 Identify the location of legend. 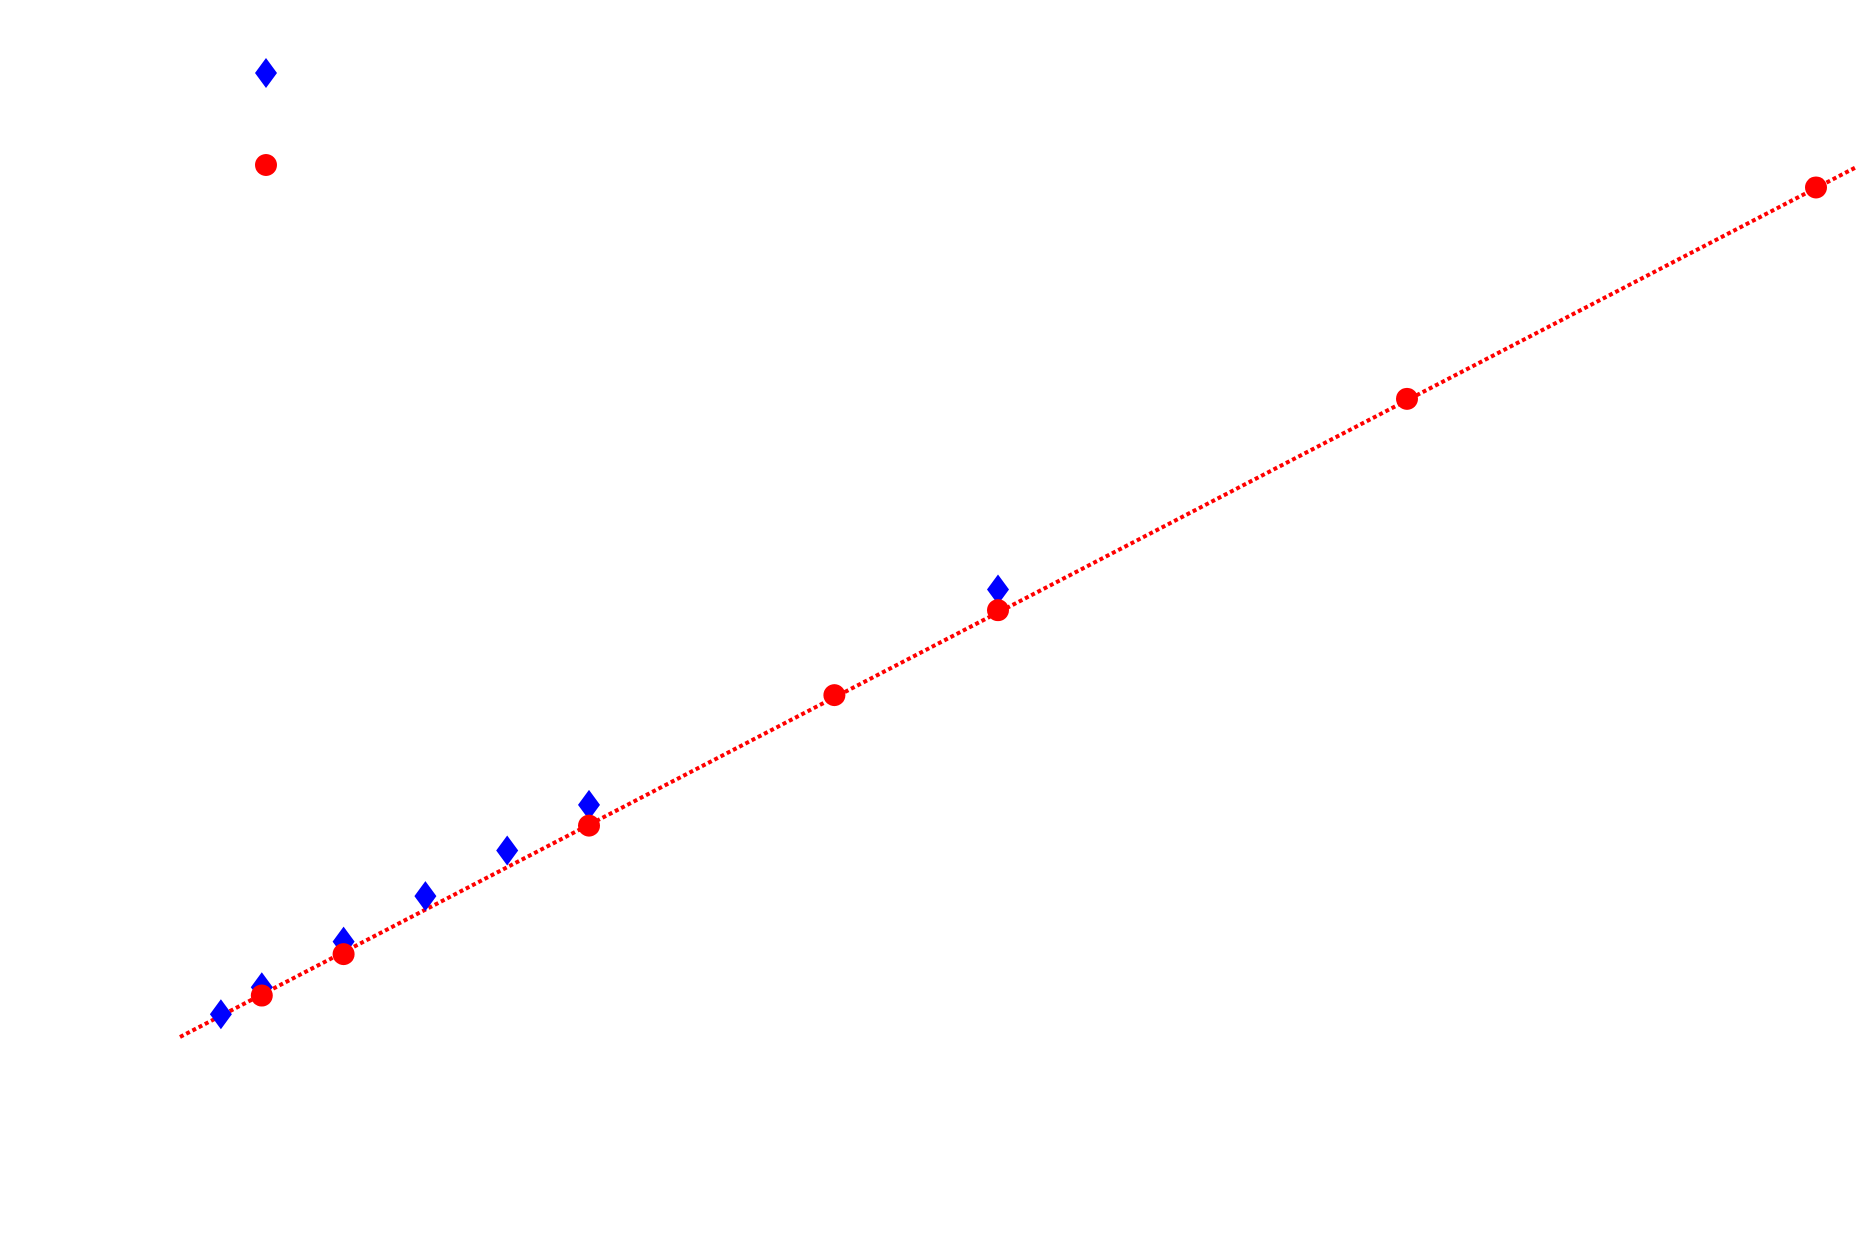
(266, 117).